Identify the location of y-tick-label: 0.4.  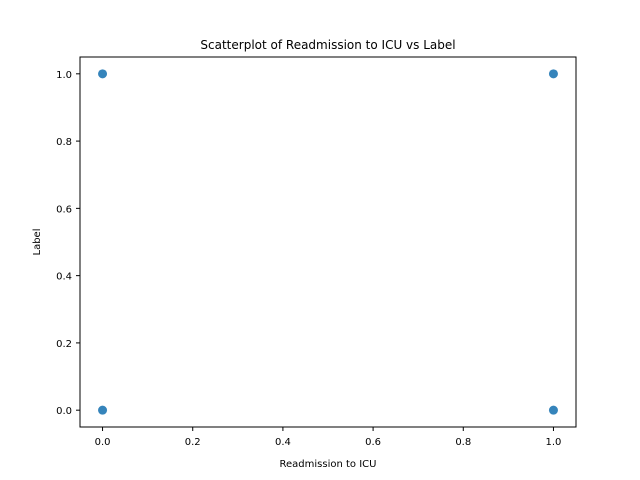
(64, 277).